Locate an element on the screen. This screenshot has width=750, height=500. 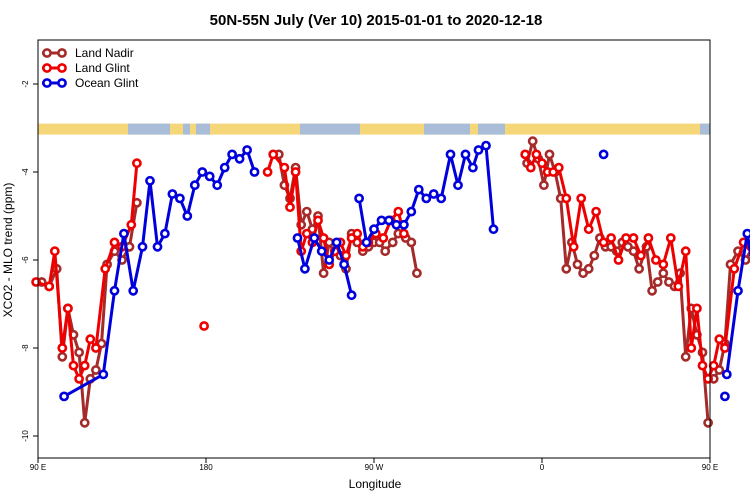
y-axis-label: XCO2 - MLO trend (ppm) is located at coordinates (8, 250).